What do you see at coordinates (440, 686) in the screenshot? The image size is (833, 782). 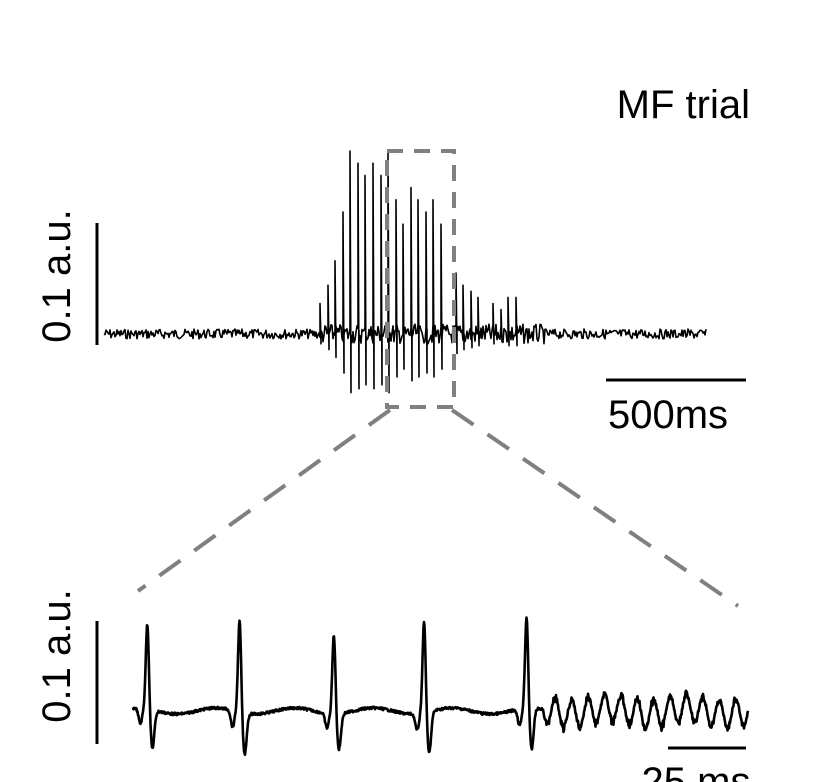 I see `bottom-trace-line` at bounding box center [440, 686].